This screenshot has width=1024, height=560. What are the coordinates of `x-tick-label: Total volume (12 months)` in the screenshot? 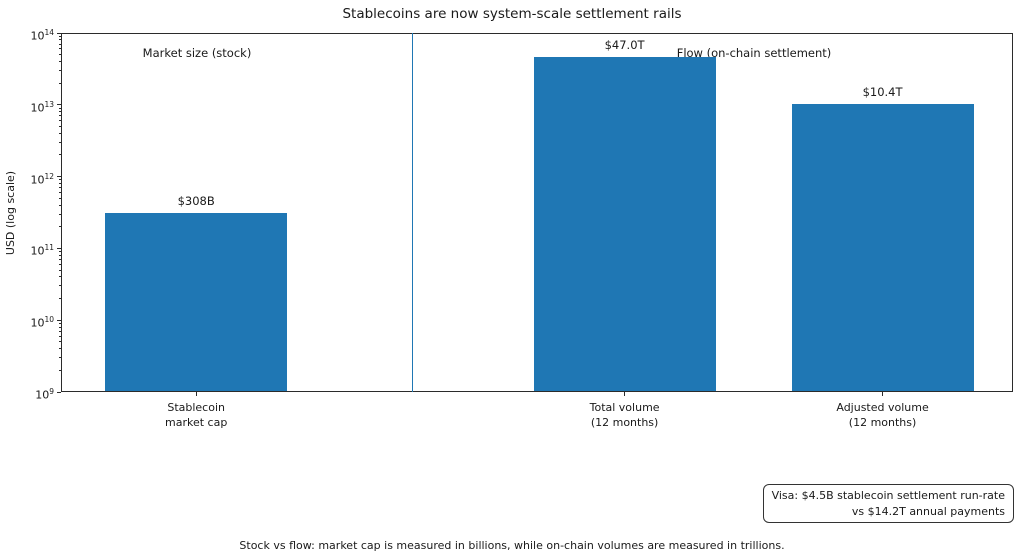 It's located at (624, 415).